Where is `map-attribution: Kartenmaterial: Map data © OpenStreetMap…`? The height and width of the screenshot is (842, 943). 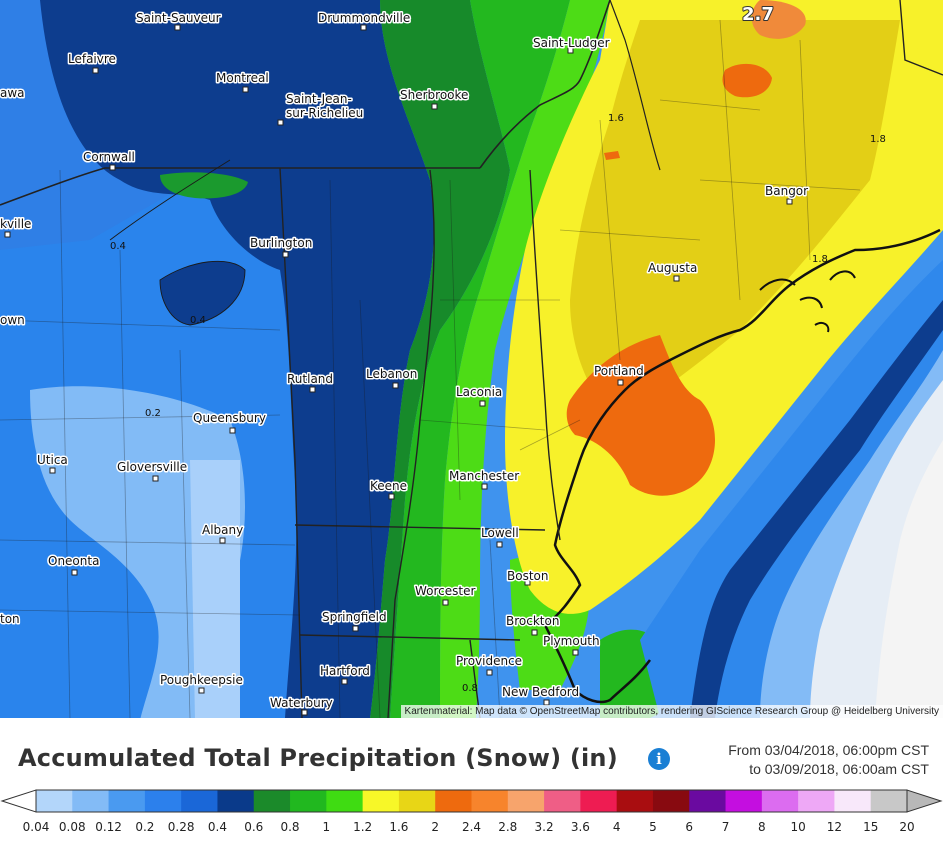 map-attribution: Kartenmaterial: Map data © OpenStreetMap… is located at coordinates (671, 712).